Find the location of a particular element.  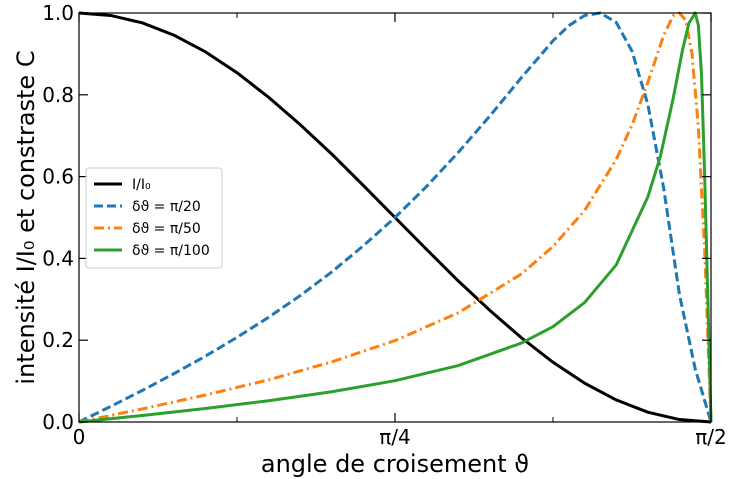

y-tick-label-3: 0.6 is located at coordinates (58, 177).